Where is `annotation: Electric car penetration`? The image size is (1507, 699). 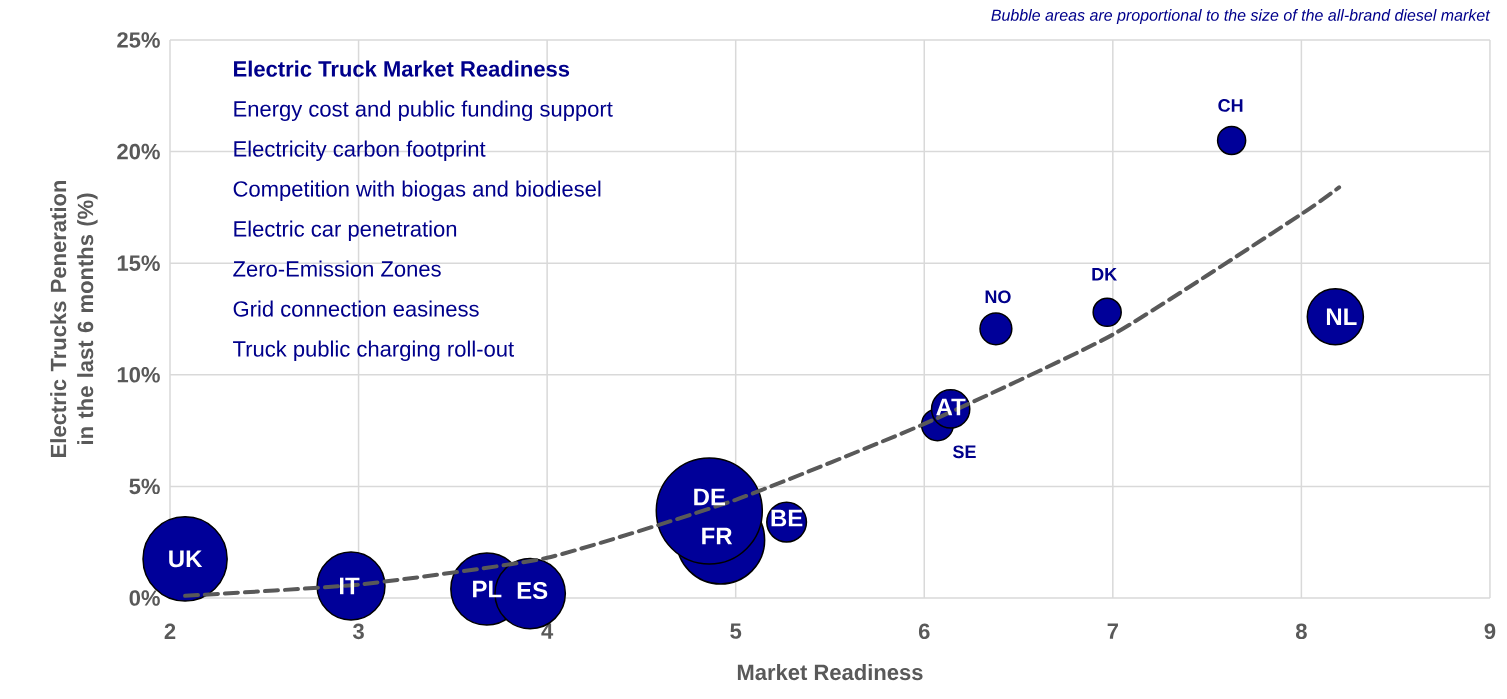 annotation: Electric car penetration is located at coordinates (345, 231).